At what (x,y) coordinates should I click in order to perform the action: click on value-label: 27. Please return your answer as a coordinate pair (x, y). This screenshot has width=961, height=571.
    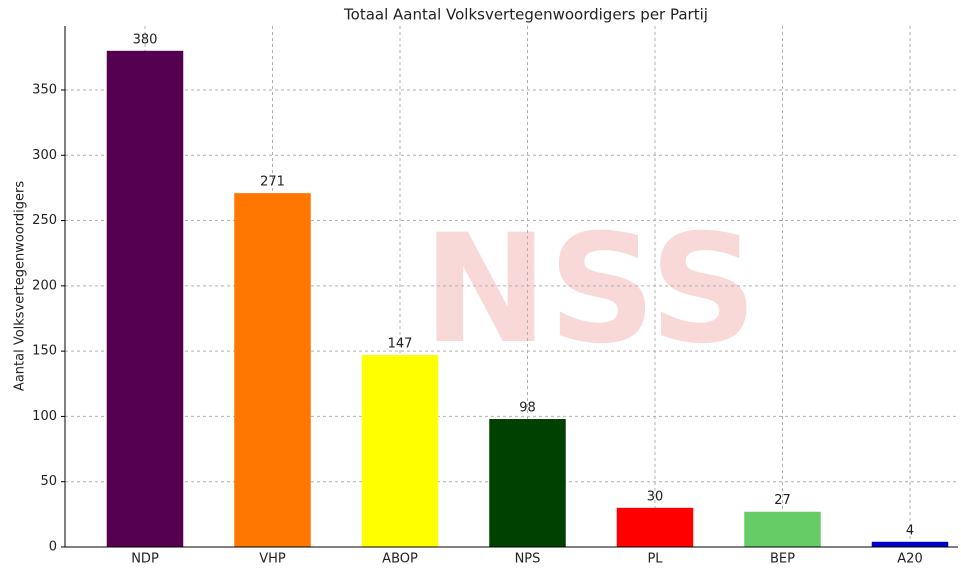
    Looking at the image, I should click on (782, 500).